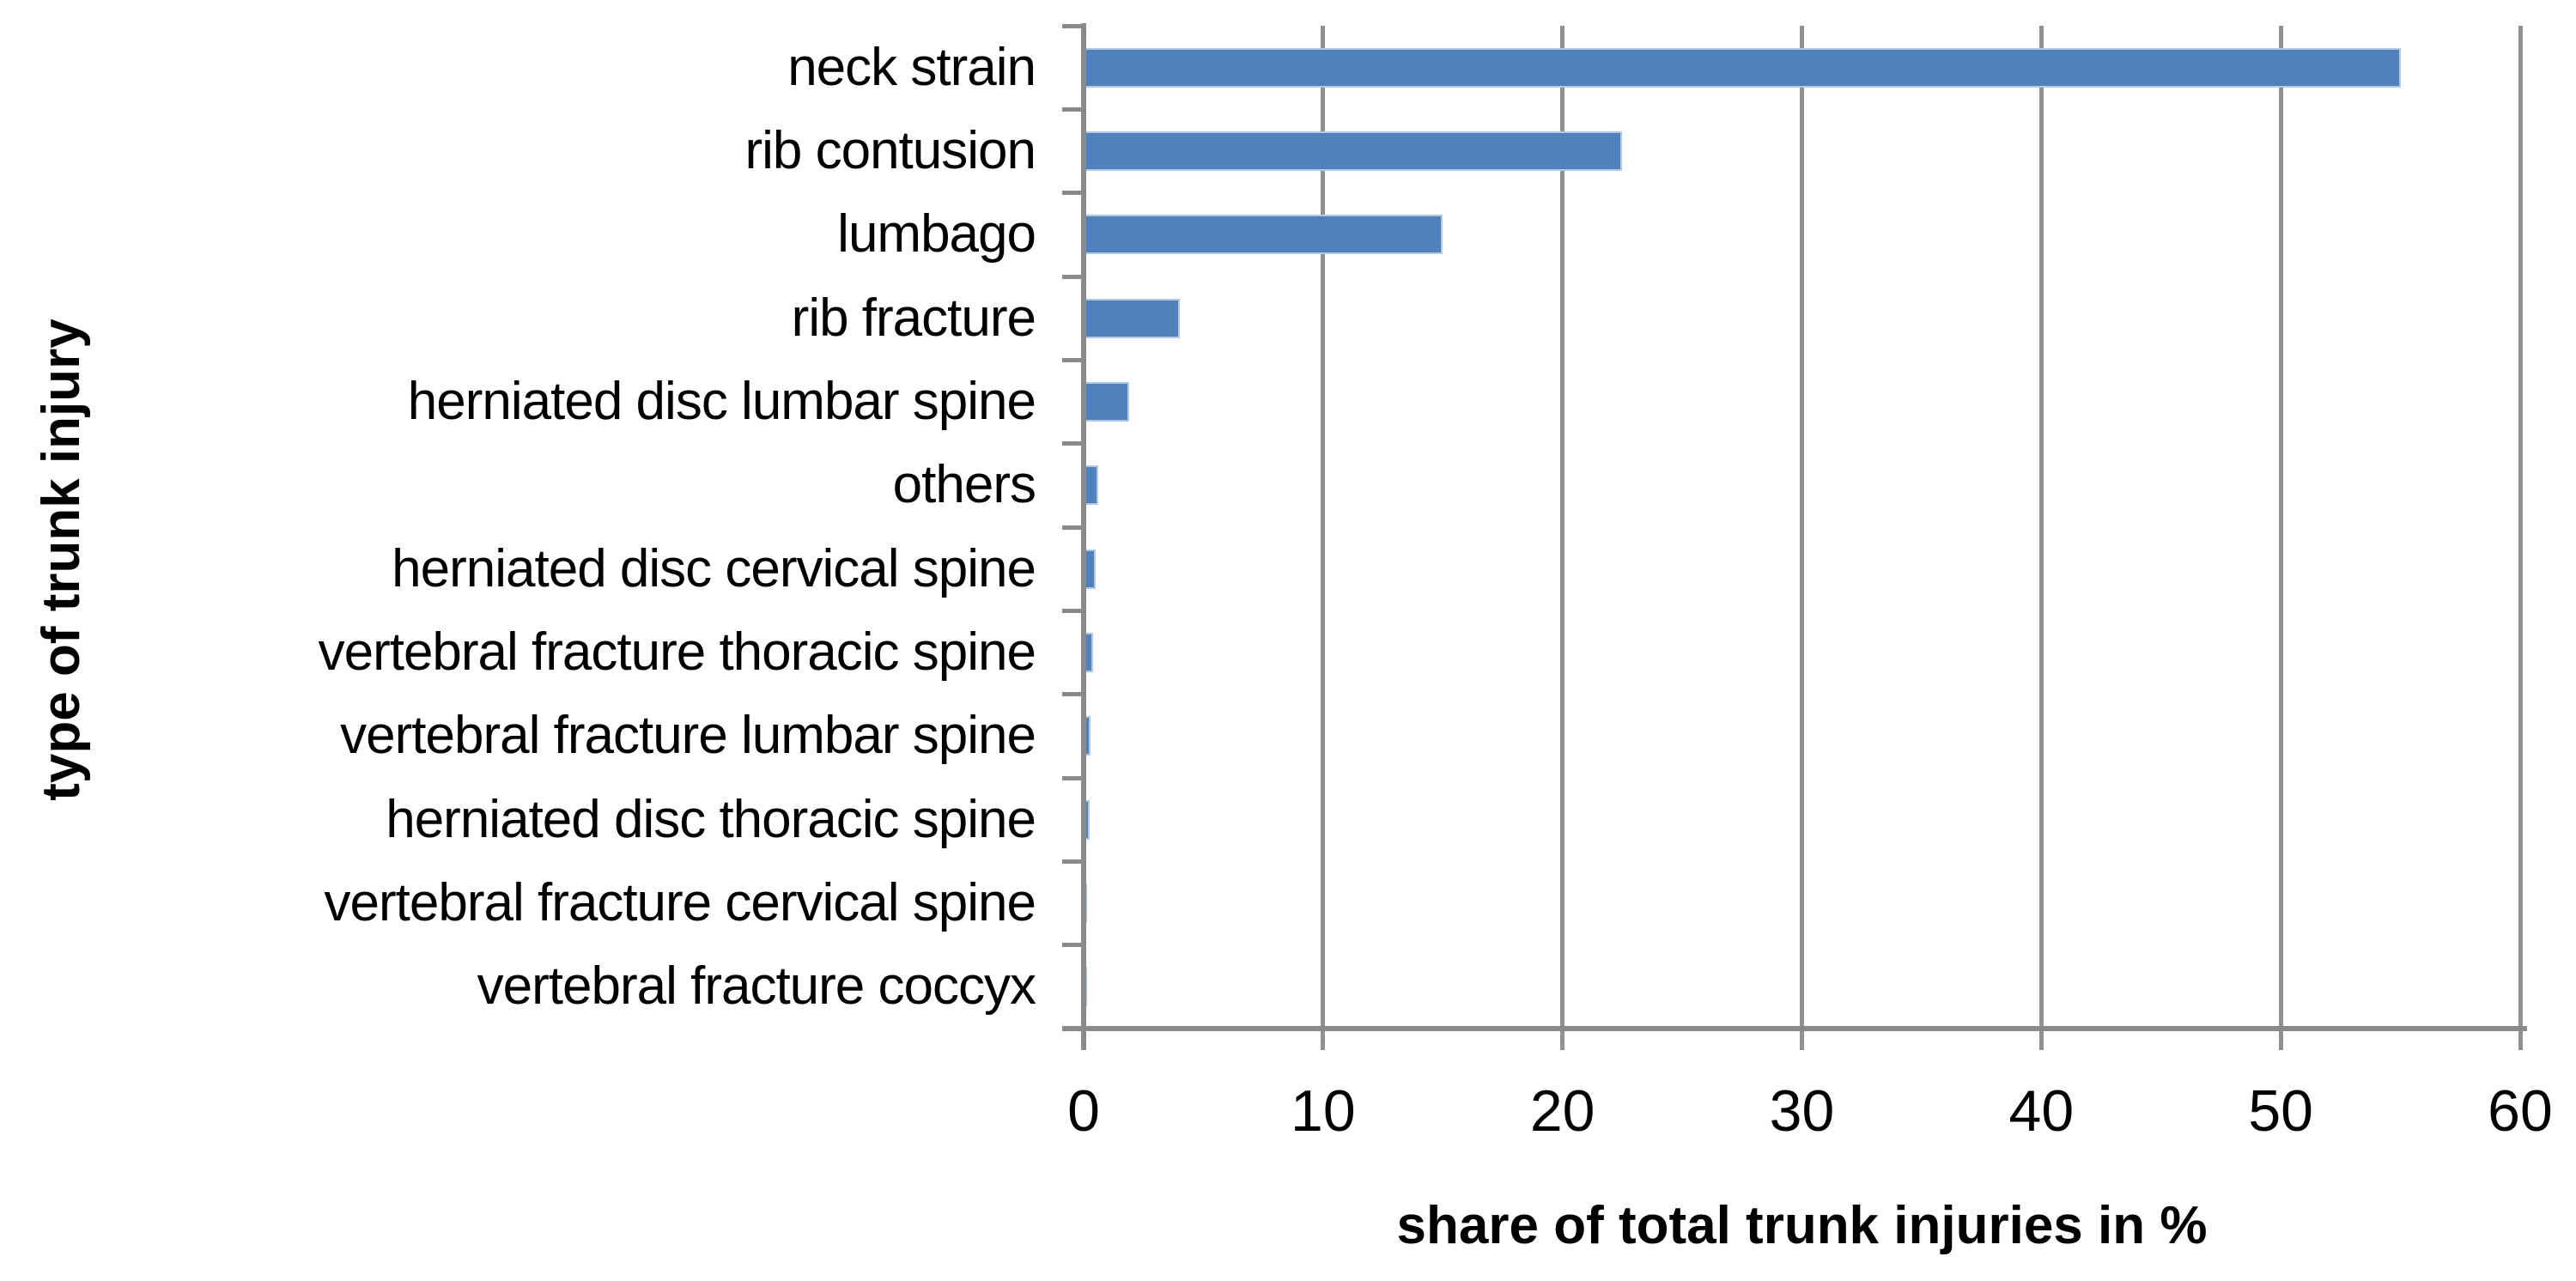 The image size is (2576, 1281). I want to click on category-label: vertebral fracture cervical spine, so click(680, 902).